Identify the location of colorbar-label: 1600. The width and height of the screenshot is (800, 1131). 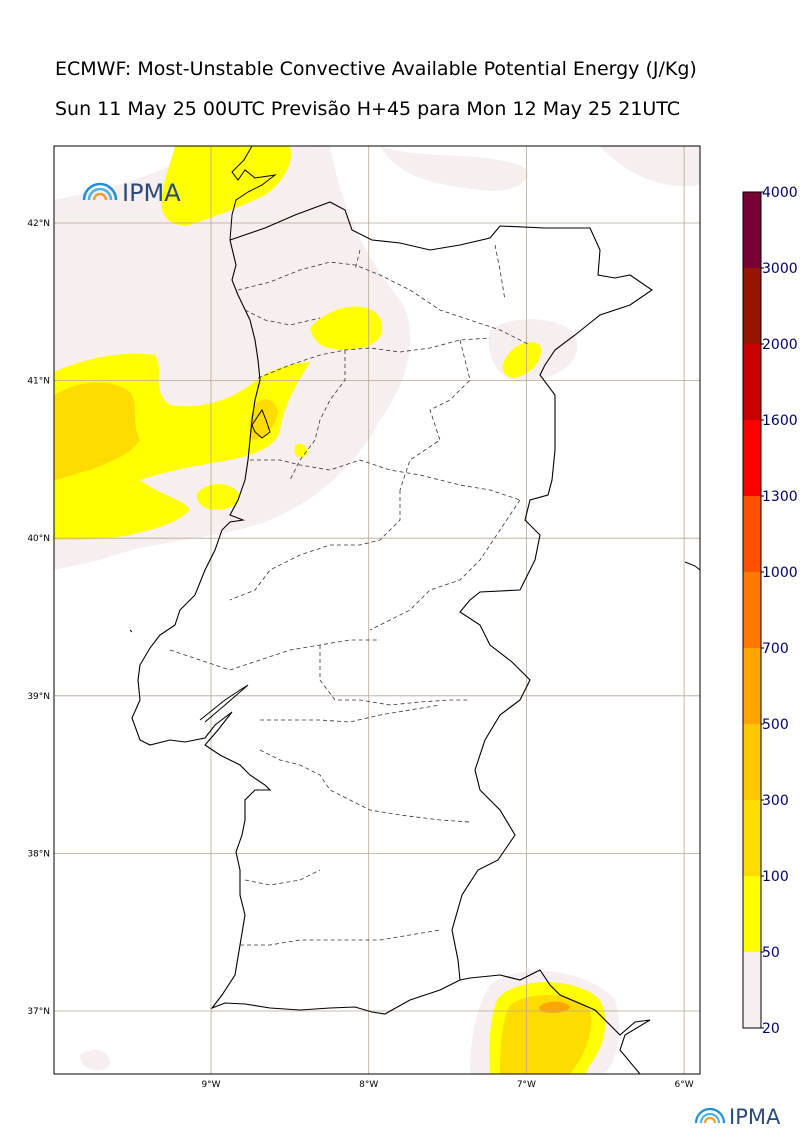
(780, 421).